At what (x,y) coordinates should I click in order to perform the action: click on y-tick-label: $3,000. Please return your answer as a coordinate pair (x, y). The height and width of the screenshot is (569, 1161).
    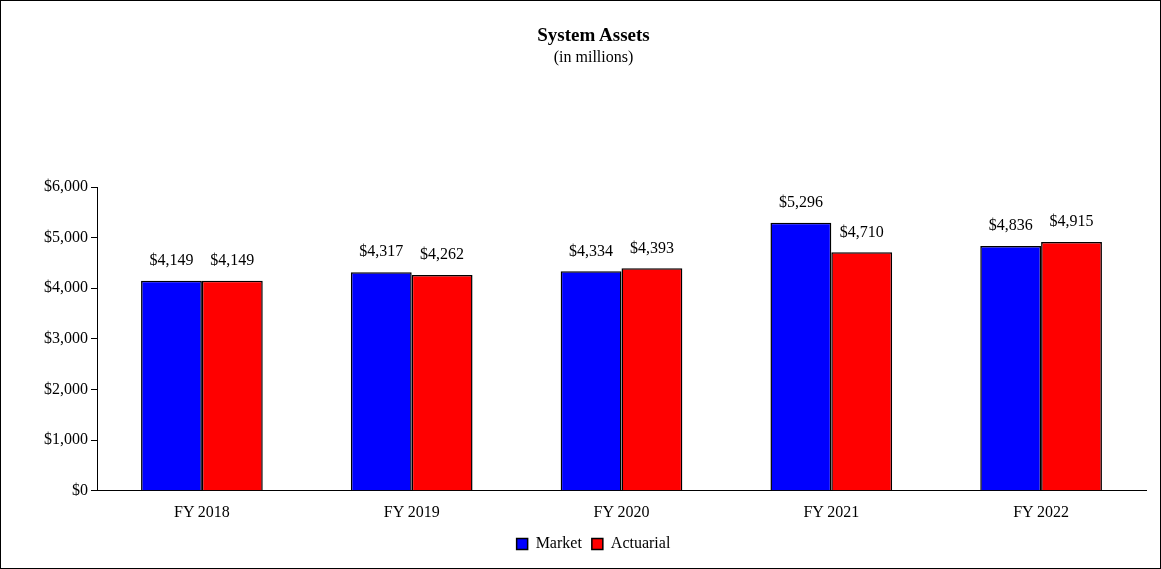
    Looking at the image, I should click on (66, 338).